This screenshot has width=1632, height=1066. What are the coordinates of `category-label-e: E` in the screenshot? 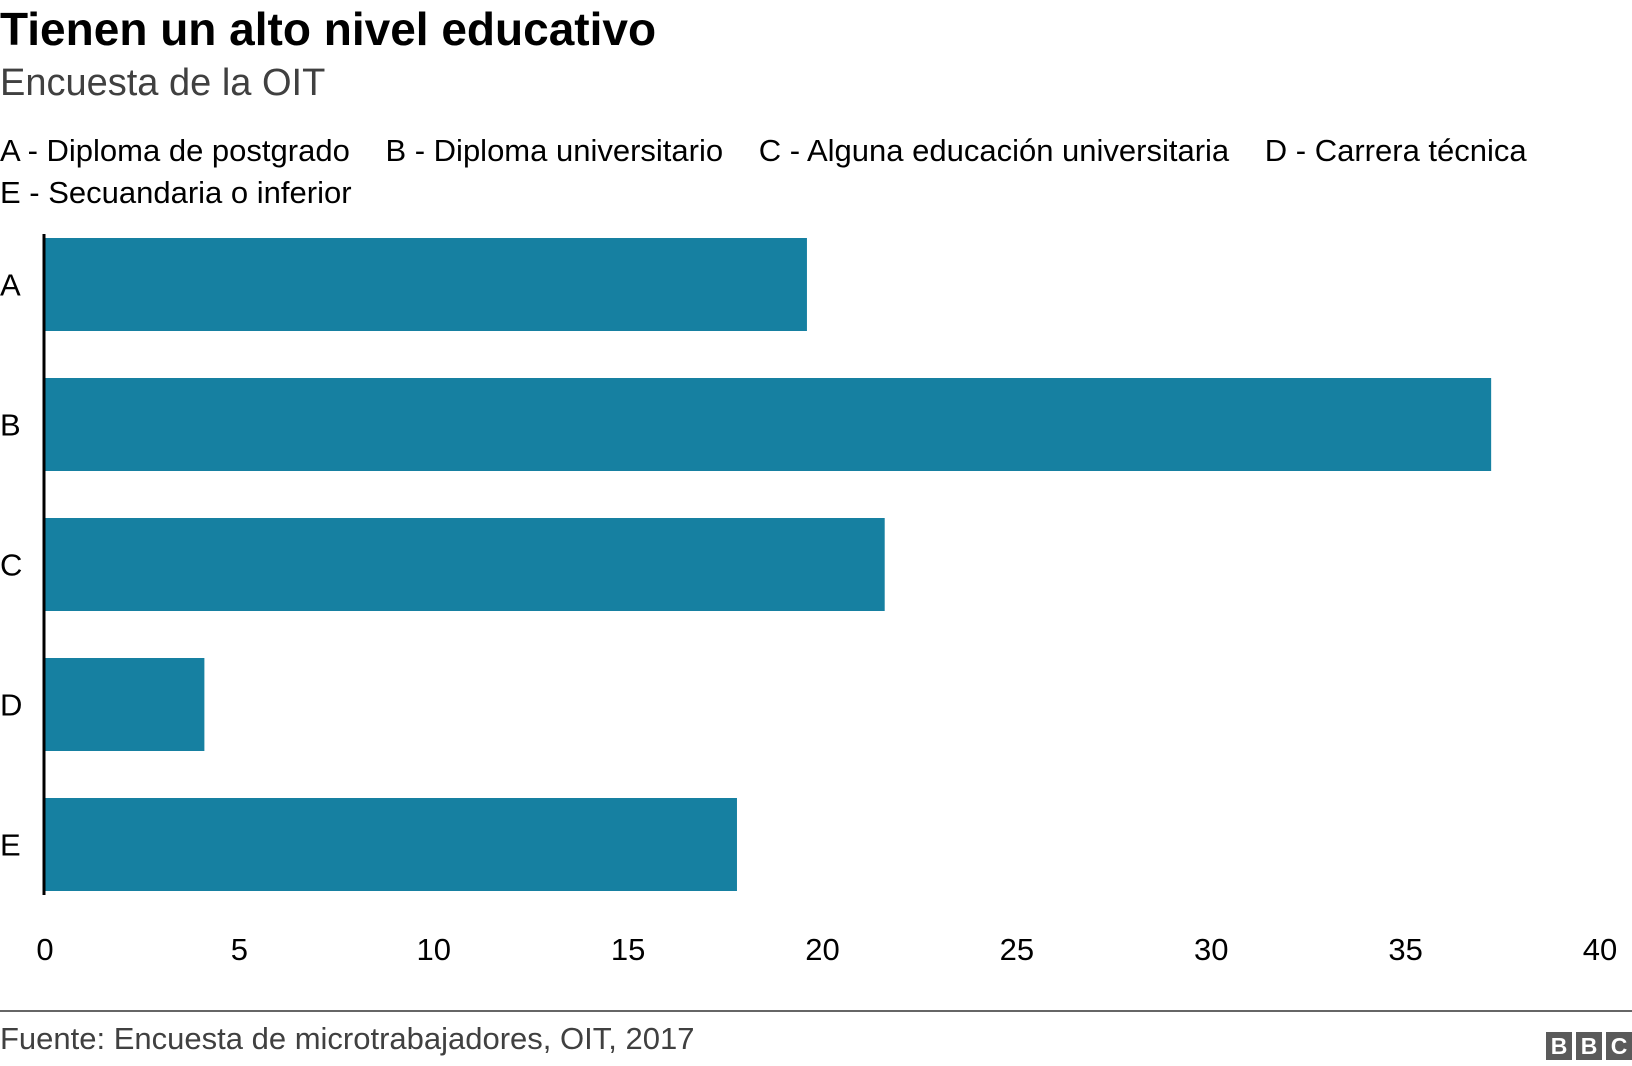 It's located at (10, 845).